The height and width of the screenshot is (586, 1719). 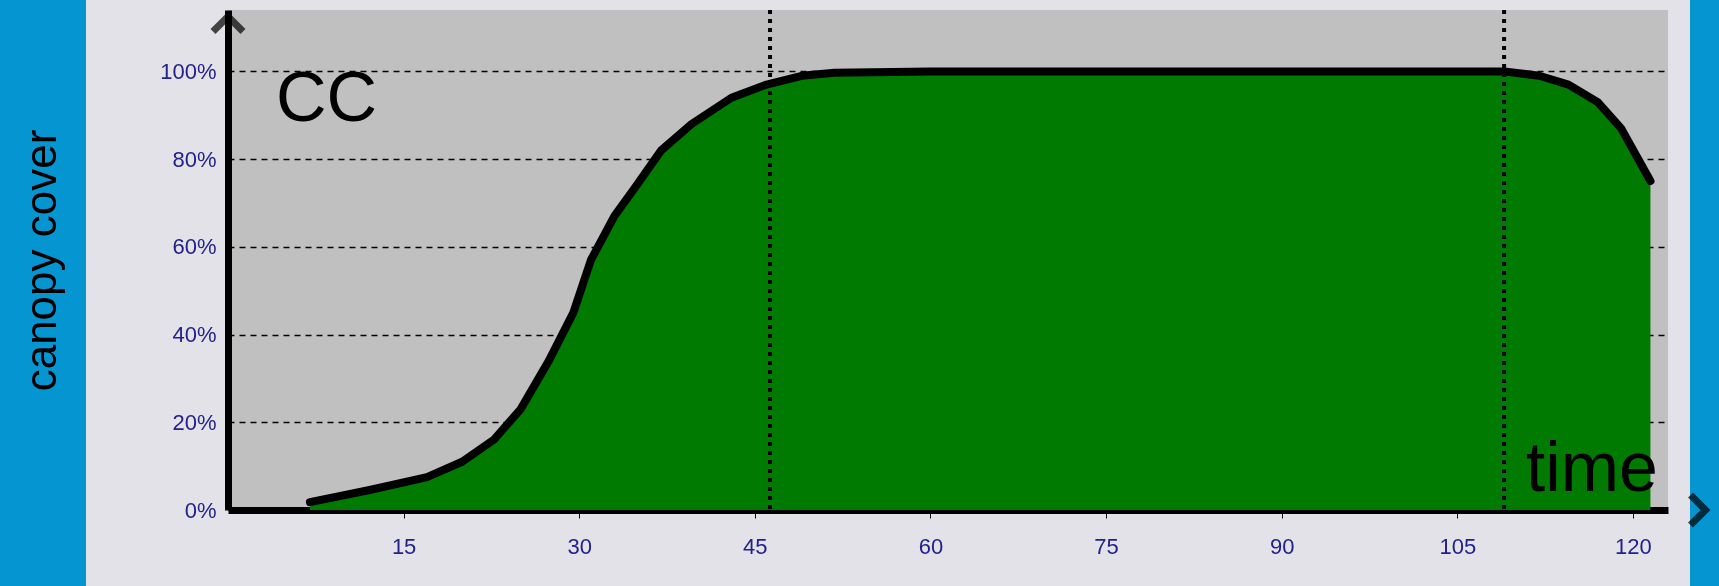 I want to click on x-tick-label: 120, so click(x=1633, y=546).